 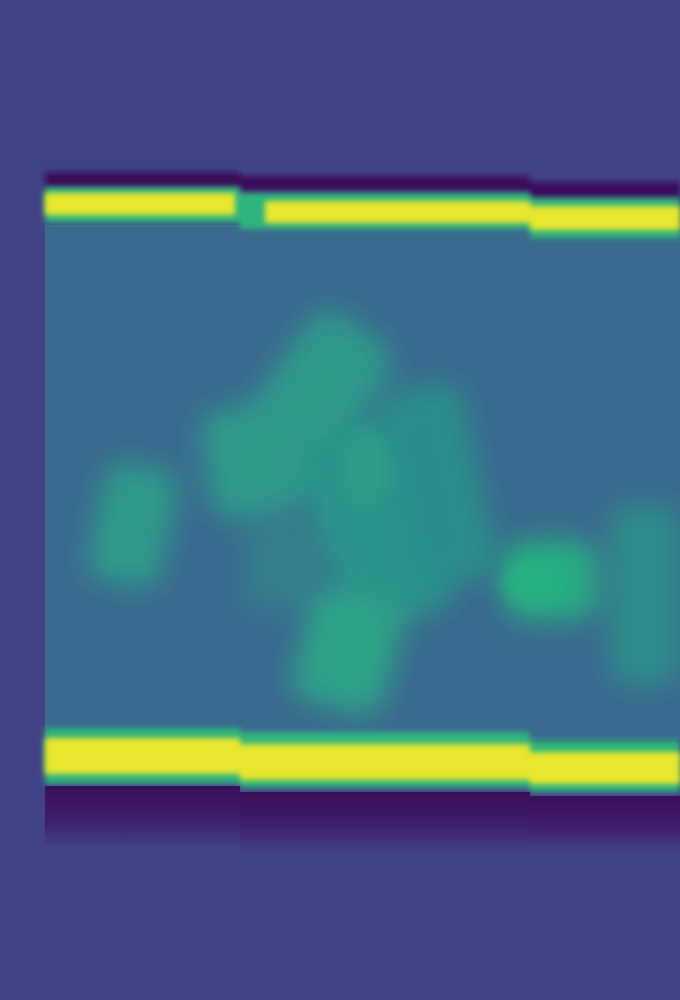 What do you see at coordinates (362, 819) in the screenshot?
I see `bottom-dark-strip` at bounding box center [362, 819].